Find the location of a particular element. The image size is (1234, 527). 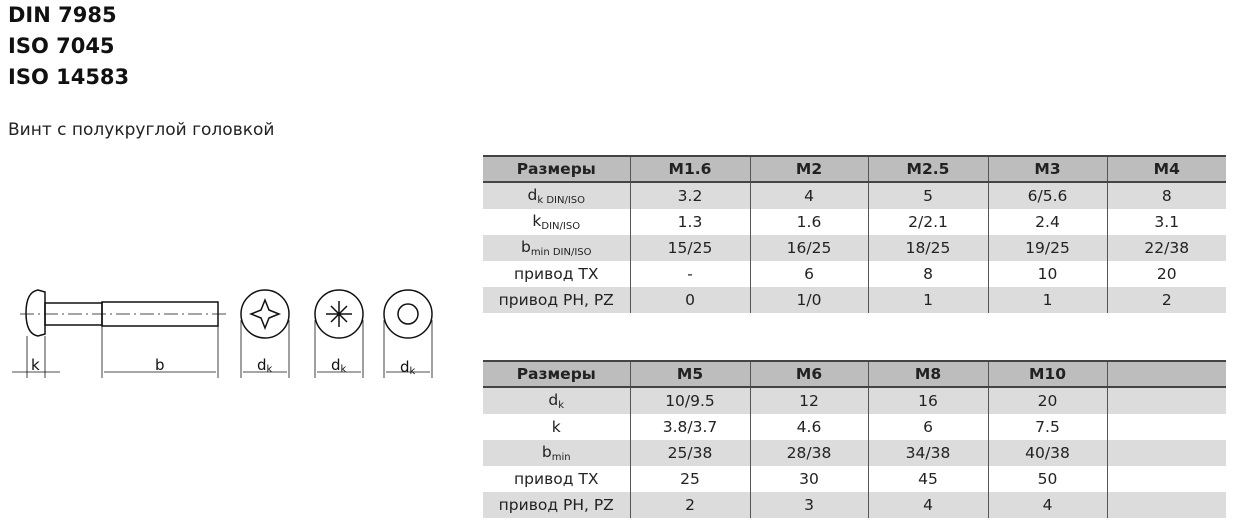

value-cell: 7.5 is located at coordinates (1047, 427).